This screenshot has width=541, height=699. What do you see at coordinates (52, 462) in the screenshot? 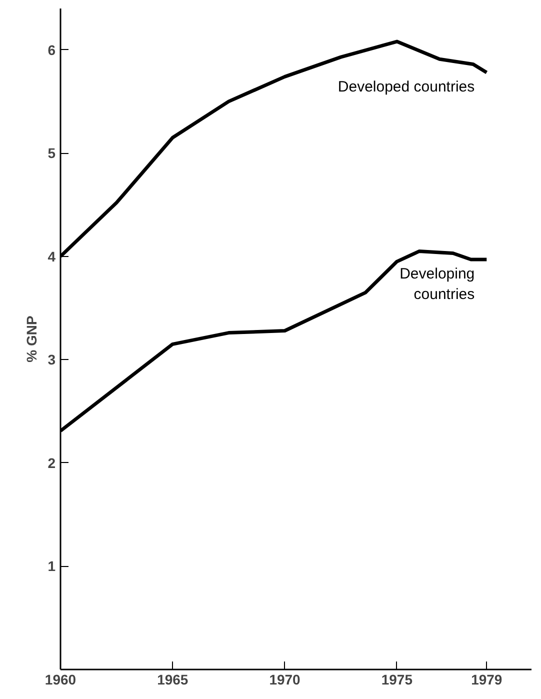
I see `y-tick-label: 2` at bounding box center [52, 462].